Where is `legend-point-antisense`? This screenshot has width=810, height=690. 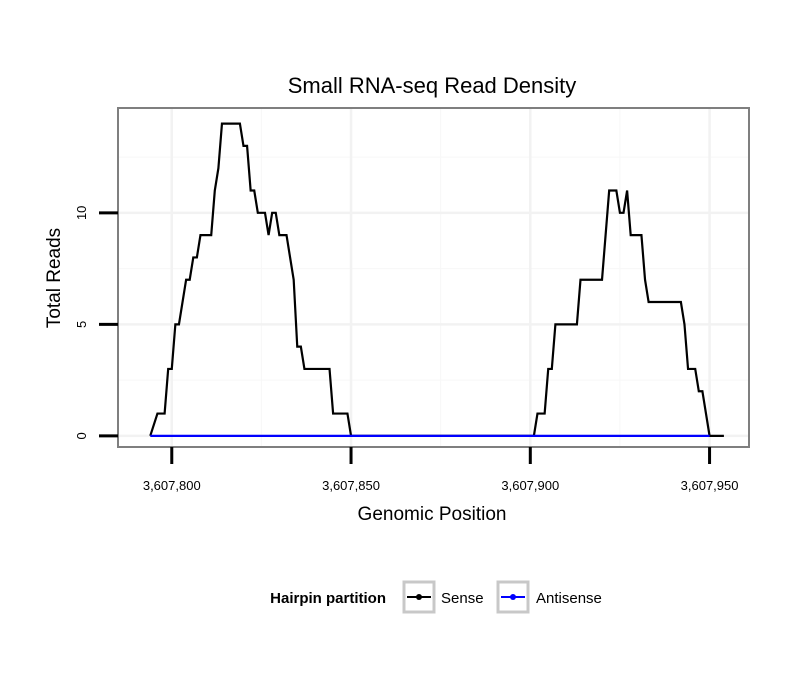 legend-point-antisense is located at coordinates (513, 597).